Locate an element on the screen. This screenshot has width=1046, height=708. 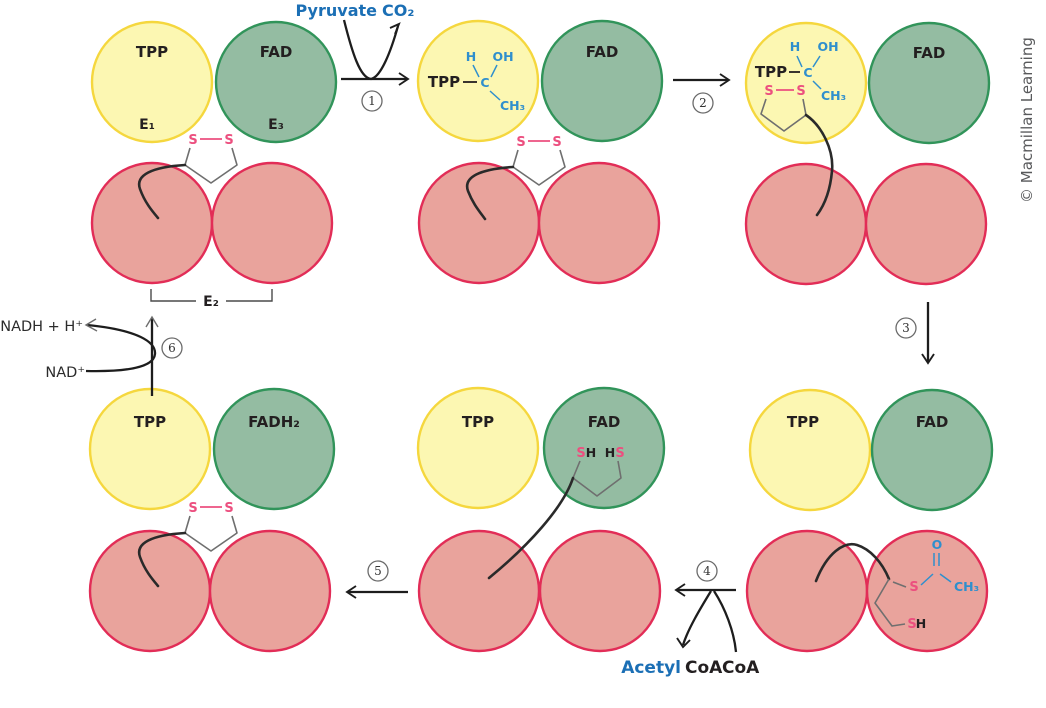
step-5-badge is located at coordinates (378, 571).